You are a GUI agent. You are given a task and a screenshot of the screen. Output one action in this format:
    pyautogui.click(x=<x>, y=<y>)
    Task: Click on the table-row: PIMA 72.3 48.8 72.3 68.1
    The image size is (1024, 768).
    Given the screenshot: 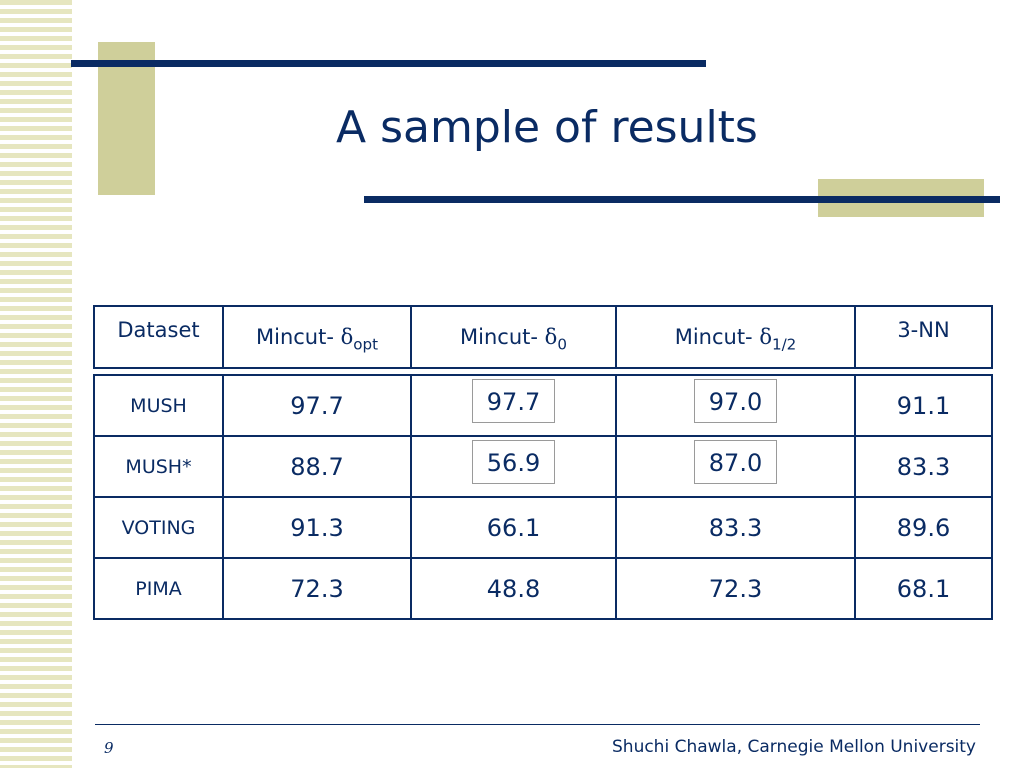 What is the action you would take?
    pyautogui.click(x=543, y=588)
    